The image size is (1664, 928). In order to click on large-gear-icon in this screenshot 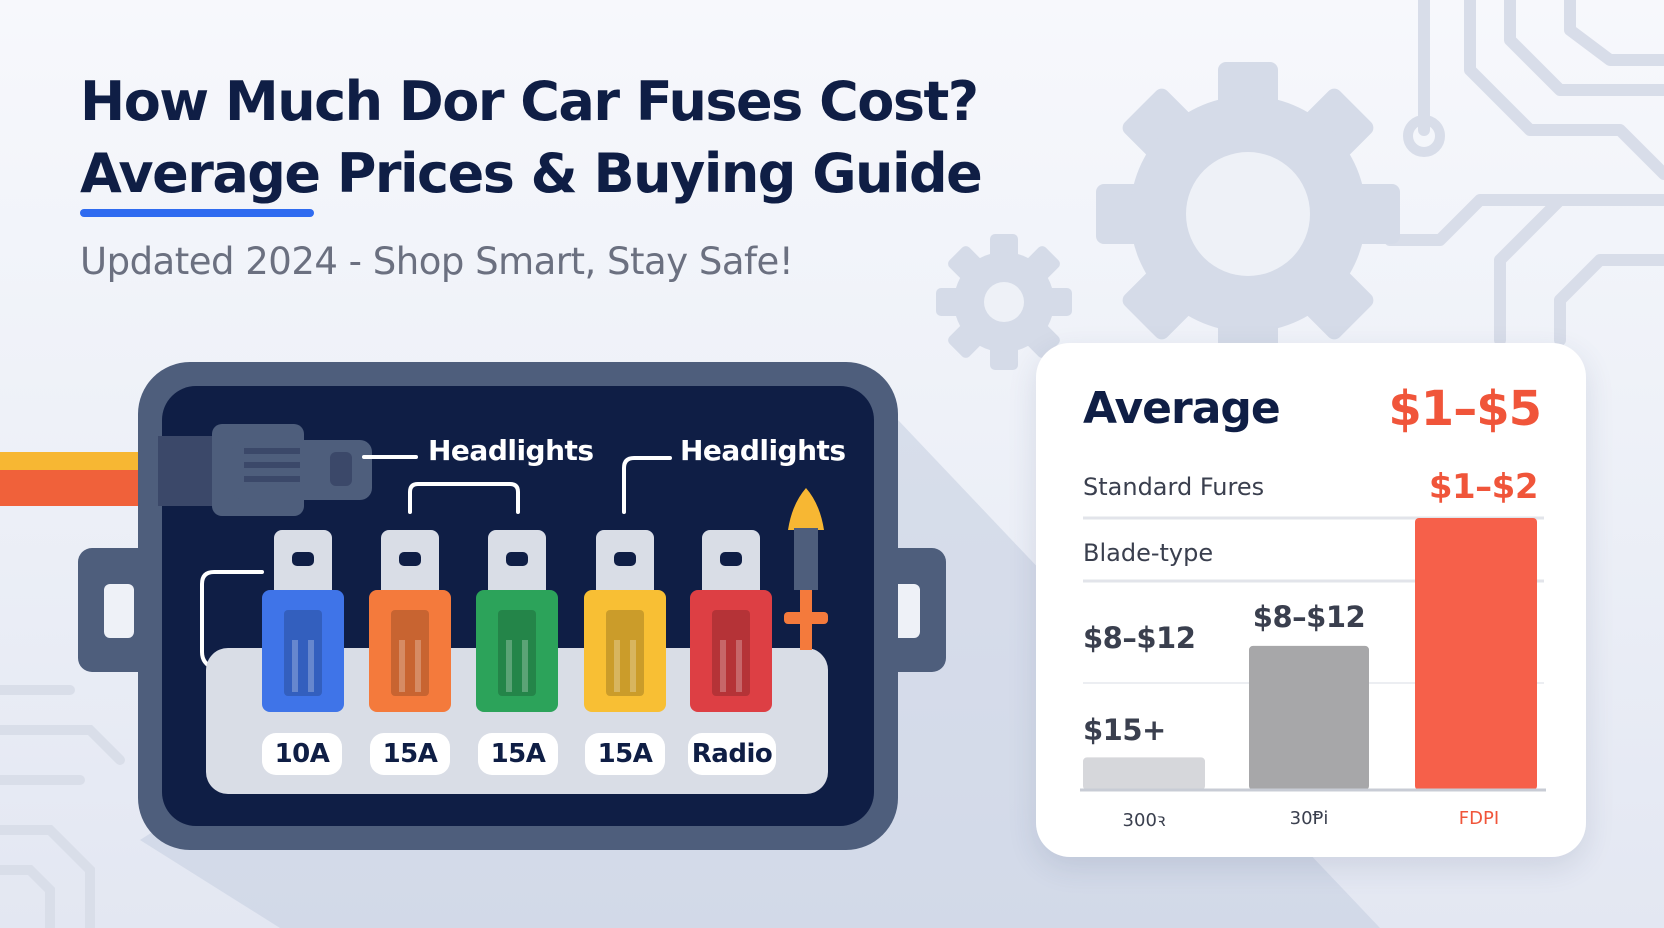, I will do `click(1248, 214)`.